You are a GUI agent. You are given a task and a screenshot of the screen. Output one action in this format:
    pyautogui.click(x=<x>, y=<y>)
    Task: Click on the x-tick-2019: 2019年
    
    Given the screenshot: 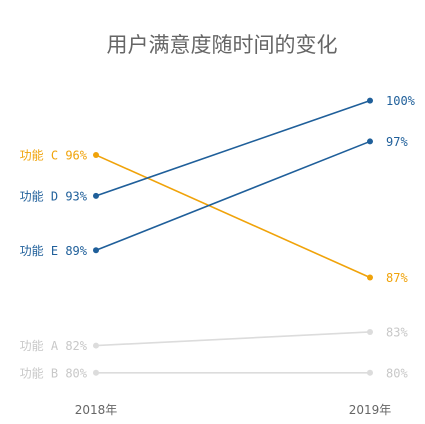 What is the action you would take?
    pyautogui.click(x=370, y=410)
    